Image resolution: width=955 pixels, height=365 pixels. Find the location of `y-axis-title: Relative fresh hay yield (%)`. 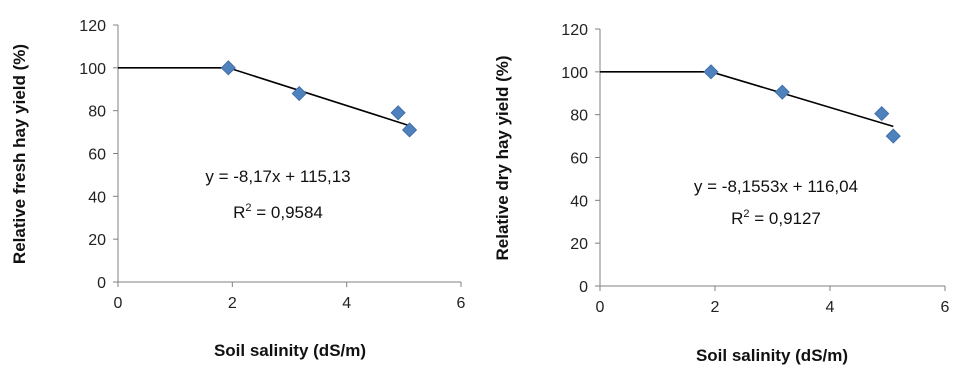

y-axis-title: Relative fresh hay yield (%) is located at coordinates (19, 154).